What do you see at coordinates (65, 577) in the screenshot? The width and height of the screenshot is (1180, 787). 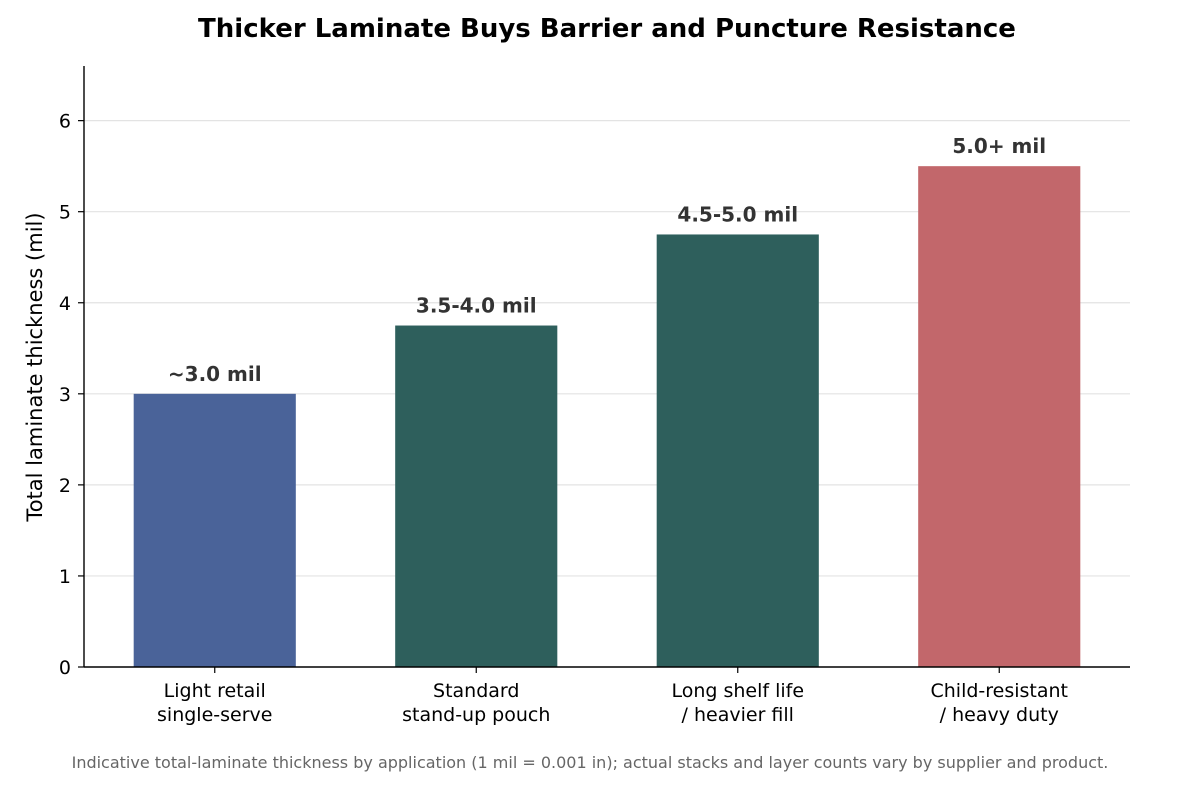 I see `y-tick-label: 1` at bounding box center [65, 577].